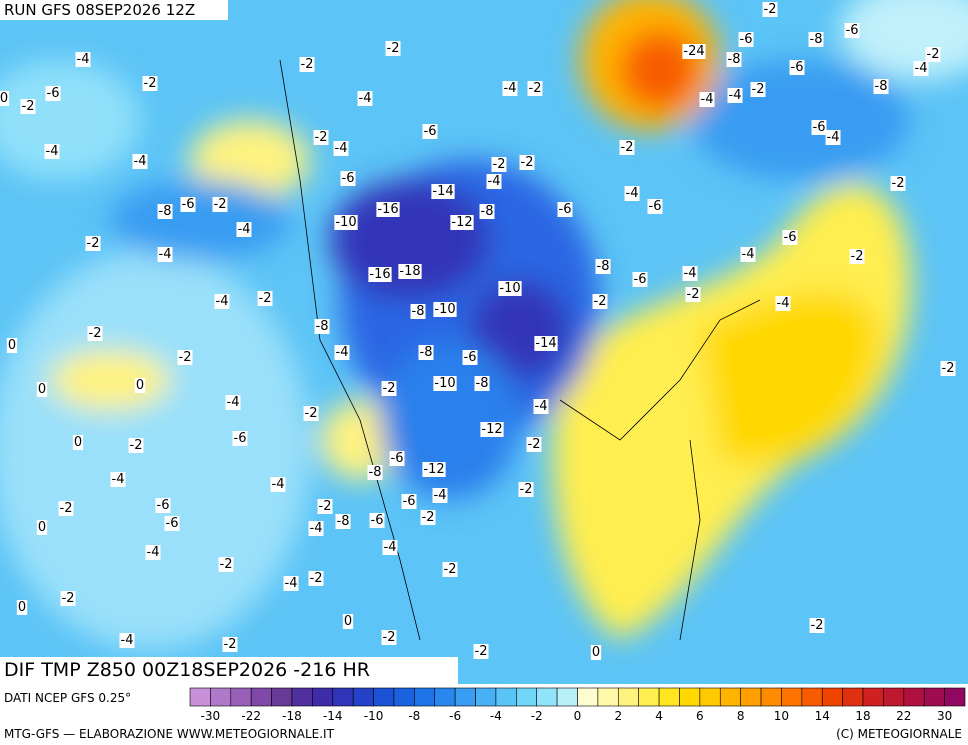 This screenshot has width=968, height=745. Describe the element at coordinates (455, 716) in the screenshot. I see `colorbar-tick-label: -6` at that location.